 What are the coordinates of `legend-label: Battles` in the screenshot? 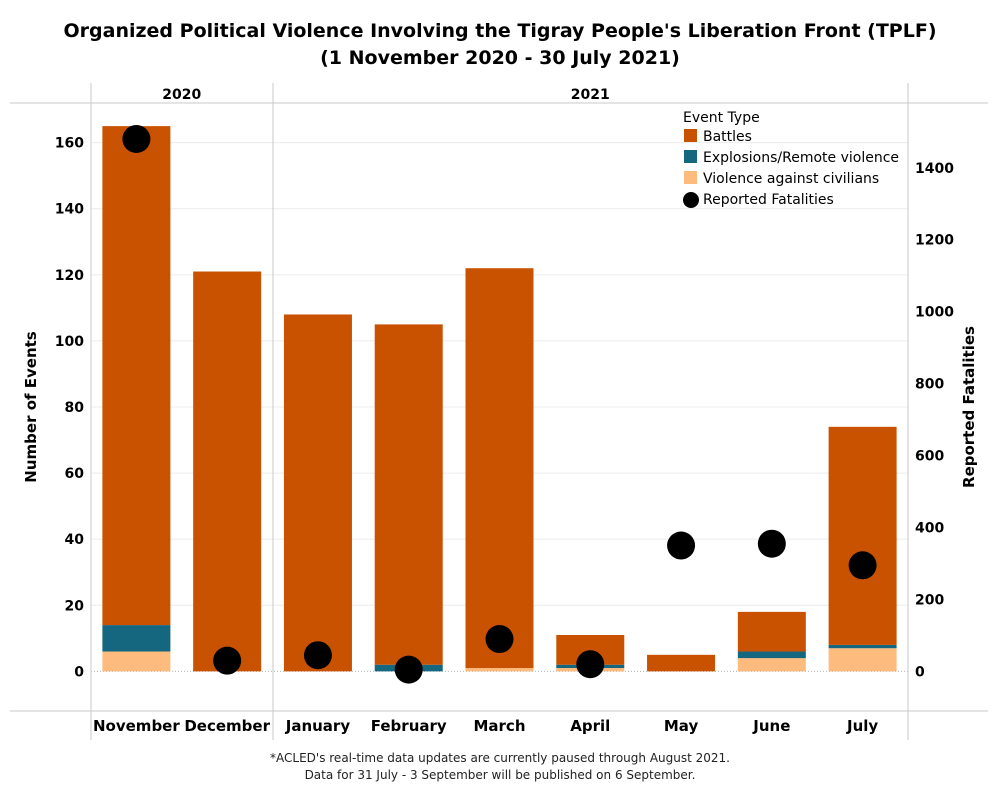 It's located at (727, 137).